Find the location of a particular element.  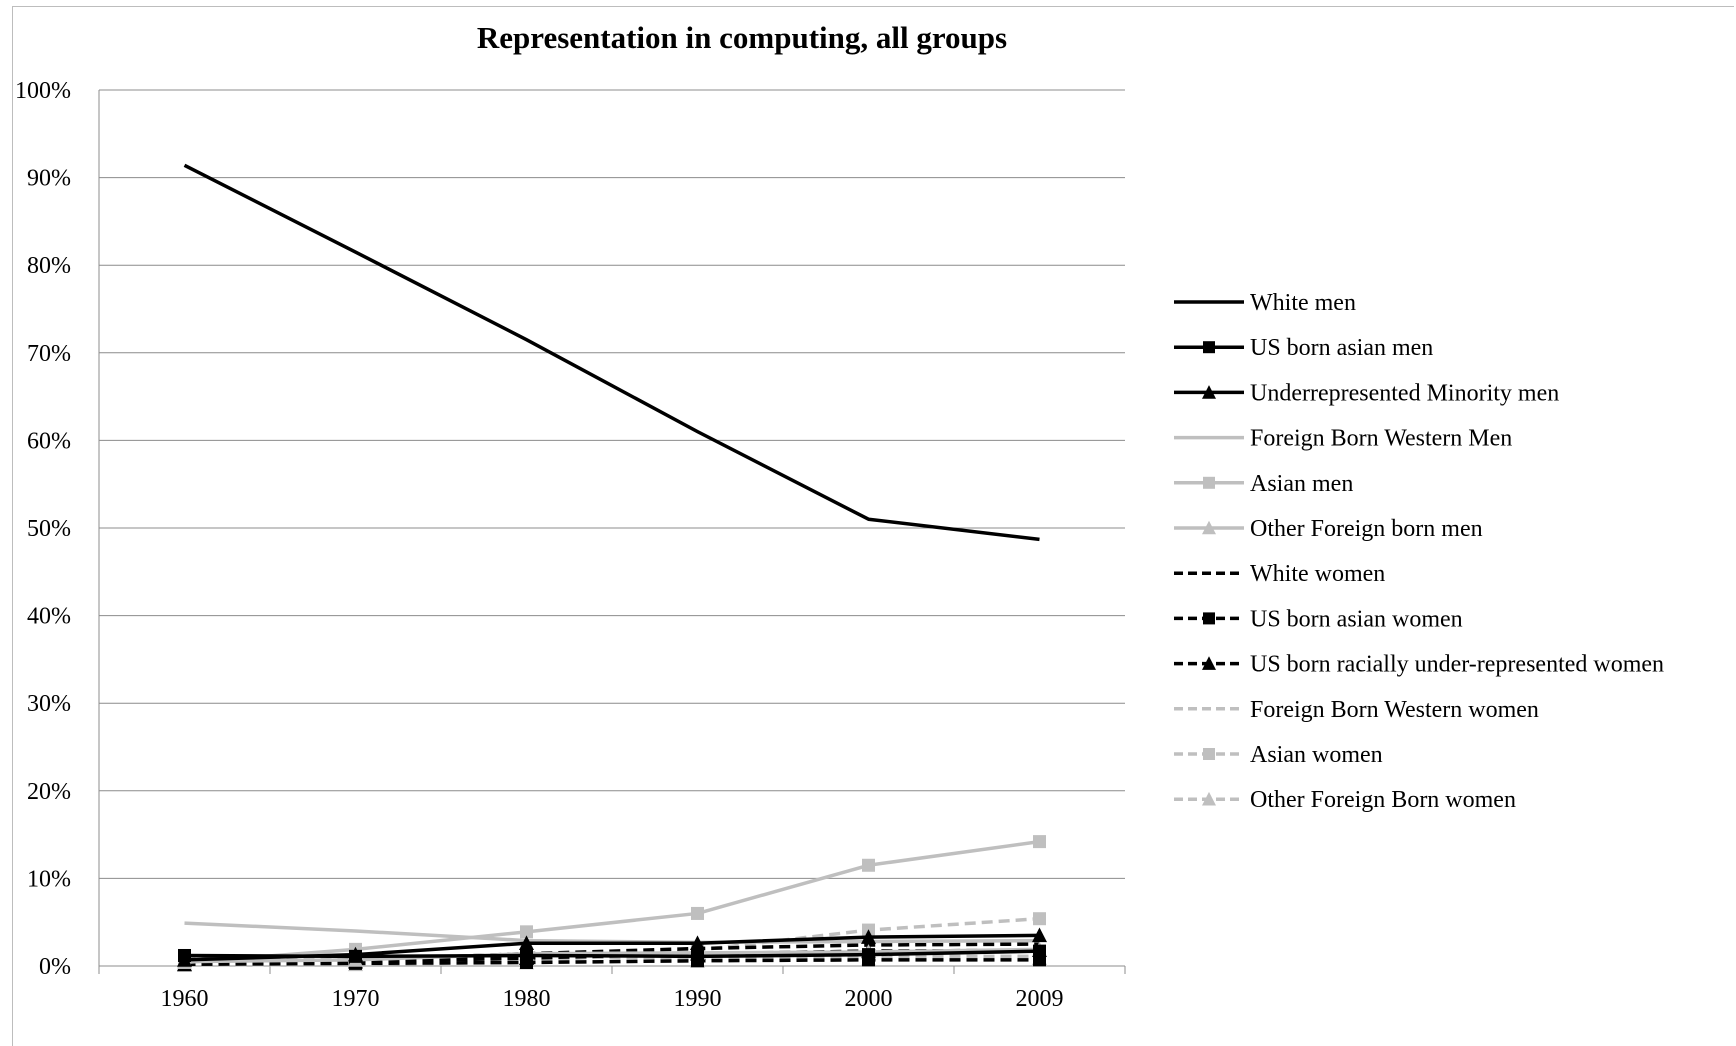

y-tick-label: 100% is located at coordinates (43, 91).